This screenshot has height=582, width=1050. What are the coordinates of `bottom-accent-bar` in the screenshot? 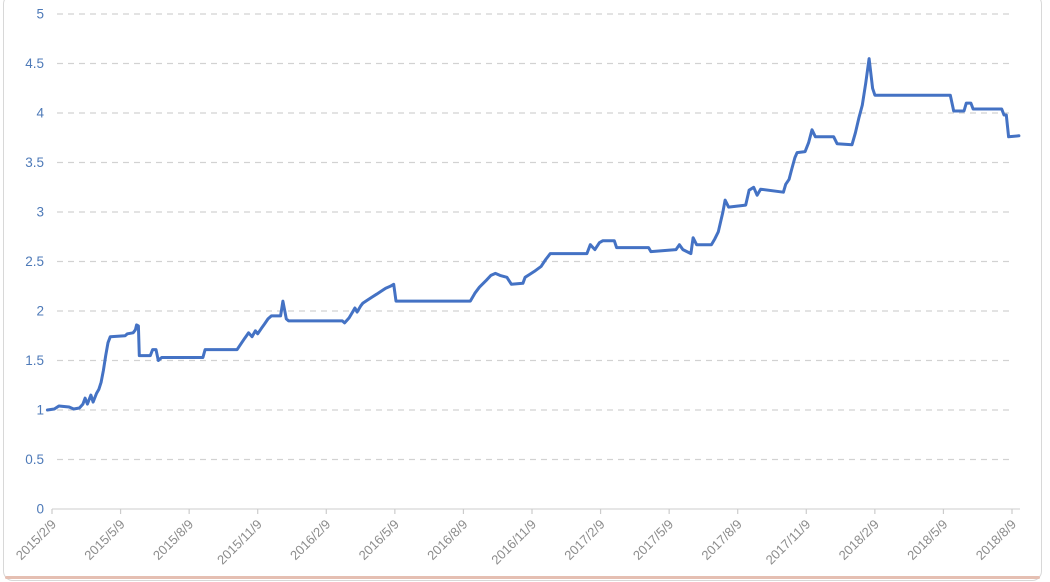 It's located at (522, 577).